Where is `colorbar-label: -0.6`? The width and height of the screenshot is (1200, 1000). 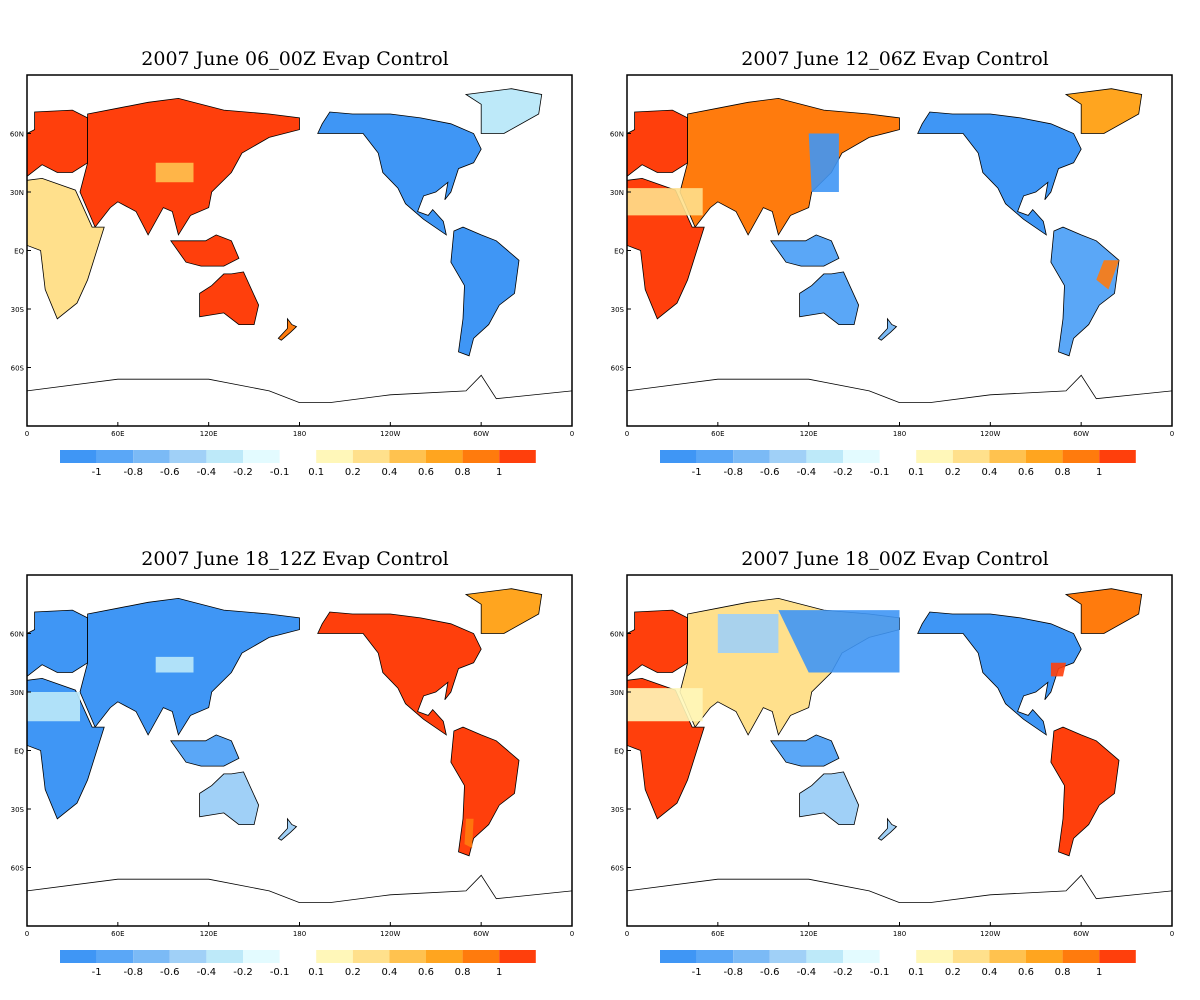 colorbar-label: -0.6 is located at coordinates (170, 972).